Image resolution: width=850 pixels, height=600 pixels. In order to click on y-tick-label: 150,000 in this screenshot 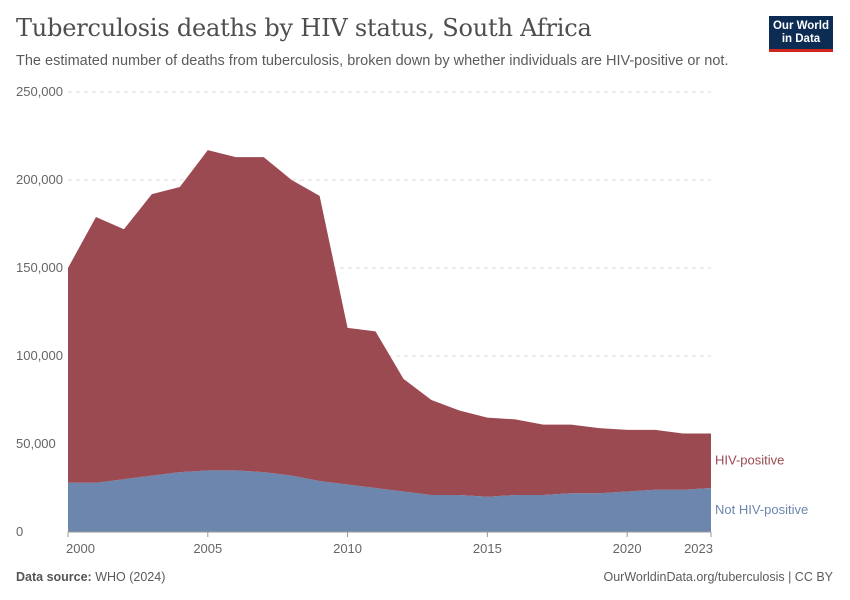, I will do `click(39, 267)`.